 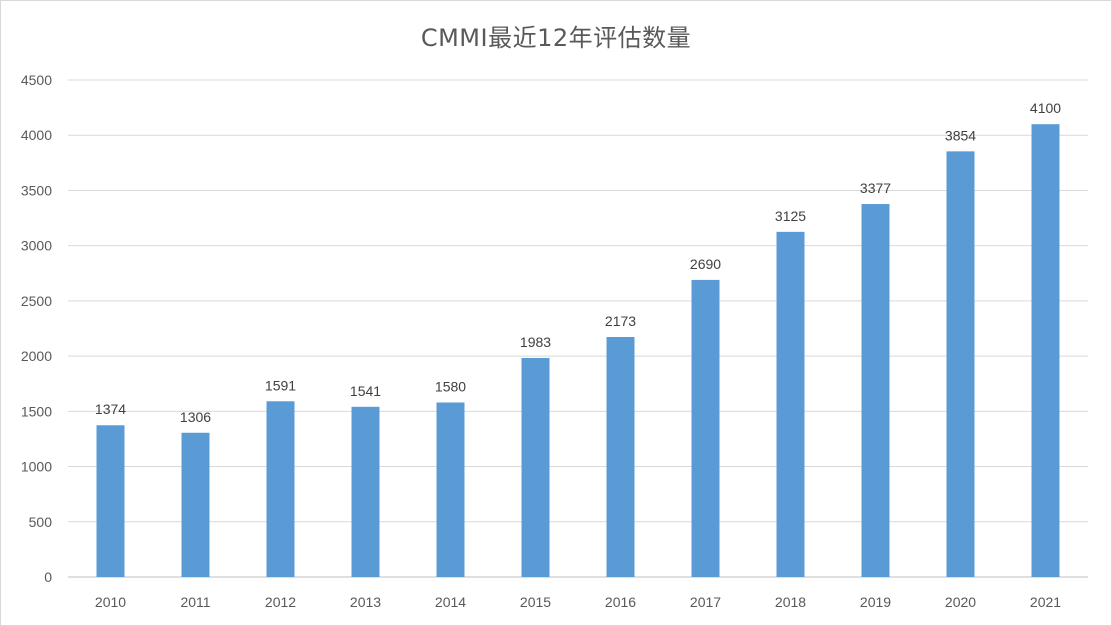 I want to click on y-tick-label: 4500, so click(x=36, y=80).